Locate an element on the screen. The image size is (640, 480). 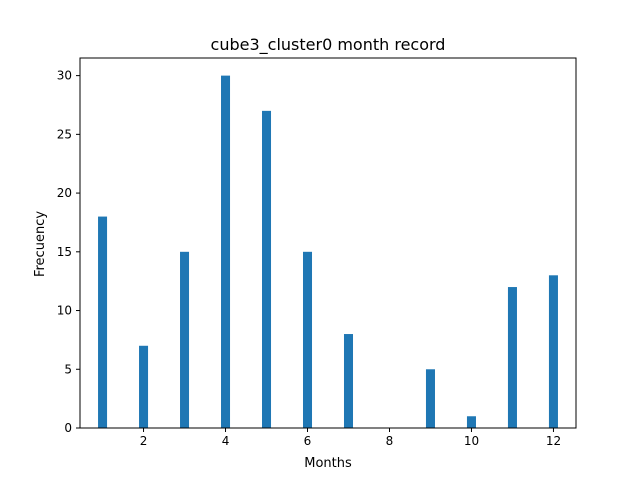
chart-title: cube3_cluster0 month record is located at coordinates (328, 45).